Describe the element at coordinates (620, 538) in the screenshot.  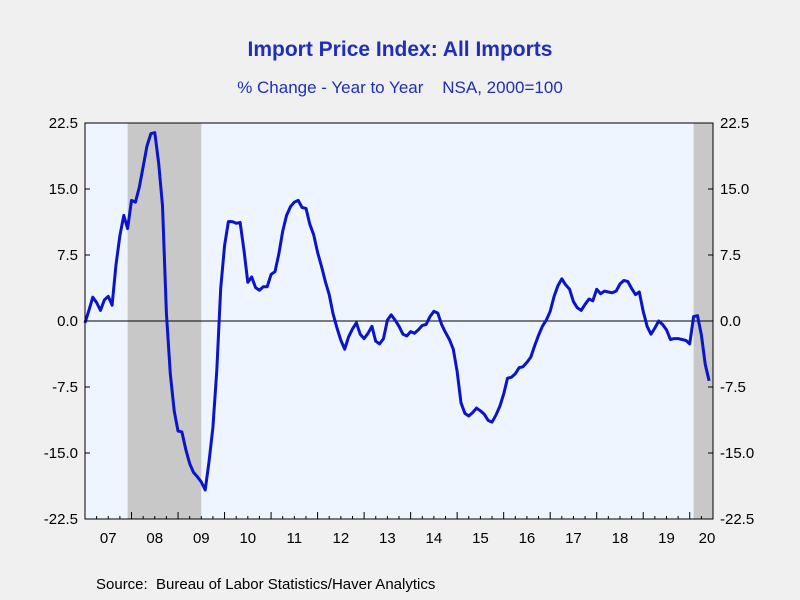
I see `x-tick-label: 18` at that location.